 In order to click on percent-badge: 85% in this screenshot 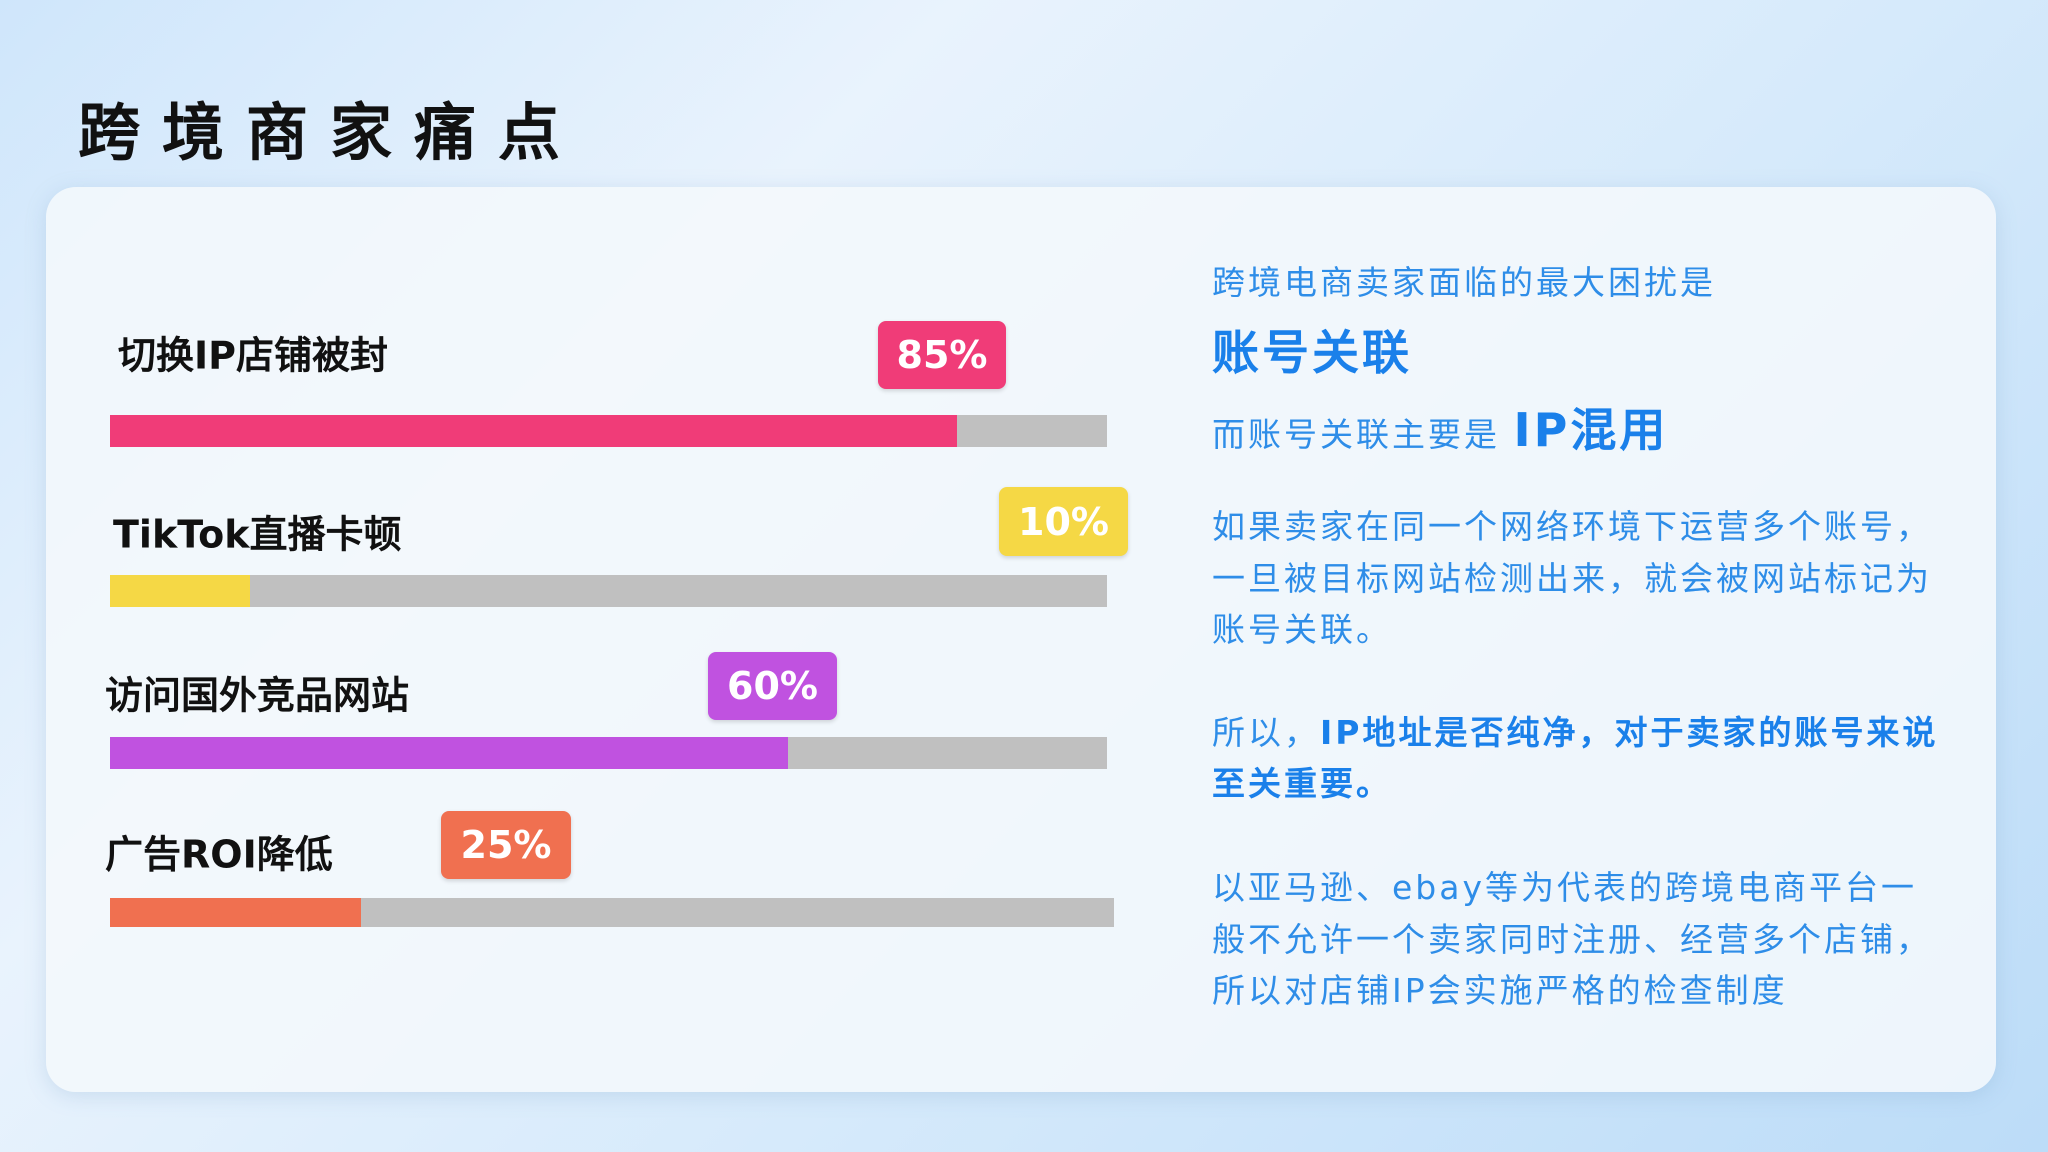, I will do `click(942, 355)`.